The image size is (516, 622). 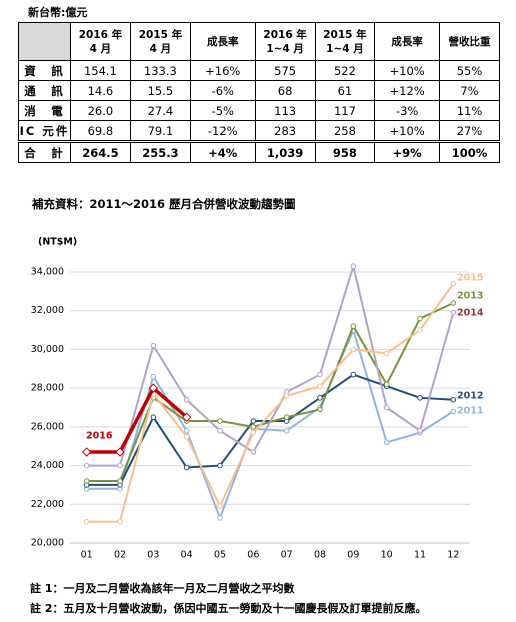 What do you see at coordinates (345, 90) in the screenshot?
I see `table-cell: 61` at bounding box center [345, 90].